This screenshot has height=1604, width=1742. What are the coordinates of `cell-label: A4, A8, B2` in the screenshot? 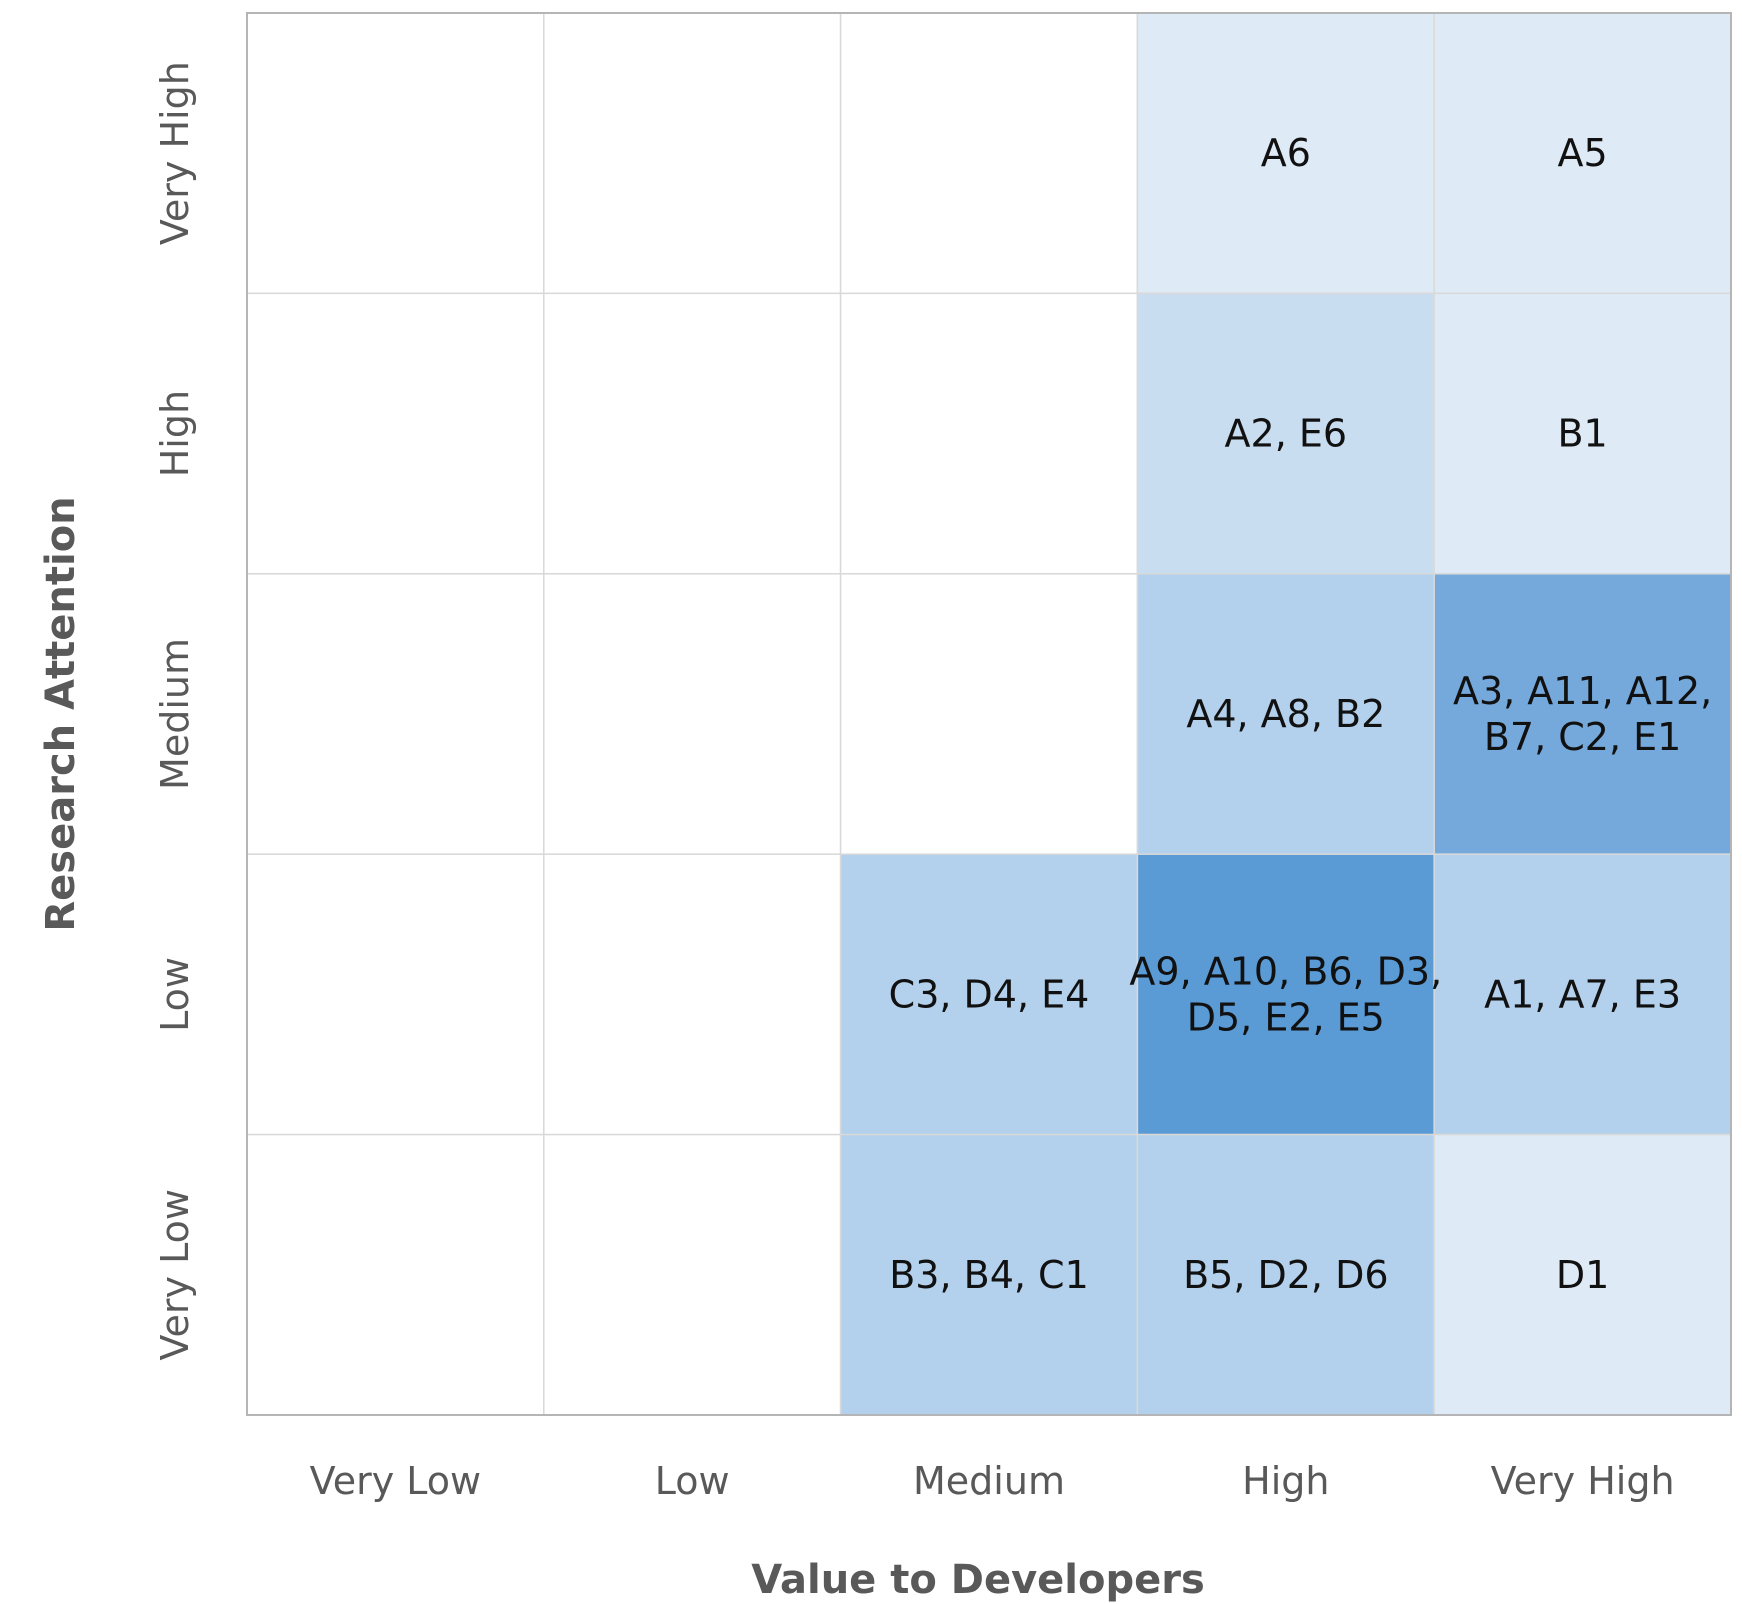 It's located at (1285, 714).